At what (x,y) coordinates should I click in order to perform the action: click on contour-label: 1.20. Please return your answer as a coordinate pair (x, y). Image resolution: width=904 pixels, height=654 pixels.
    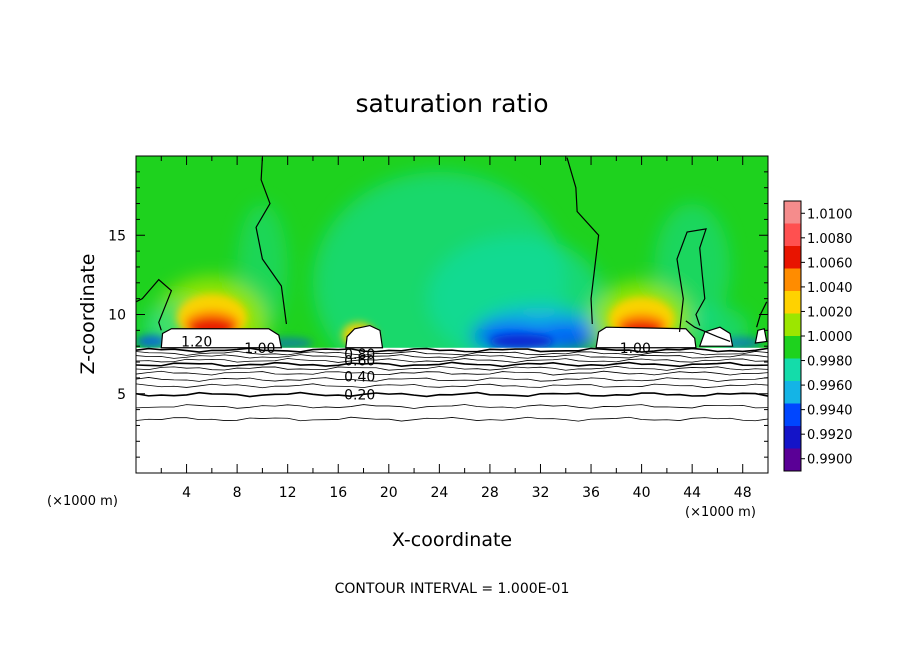
    Looking at the image, I should click on (196, 342).